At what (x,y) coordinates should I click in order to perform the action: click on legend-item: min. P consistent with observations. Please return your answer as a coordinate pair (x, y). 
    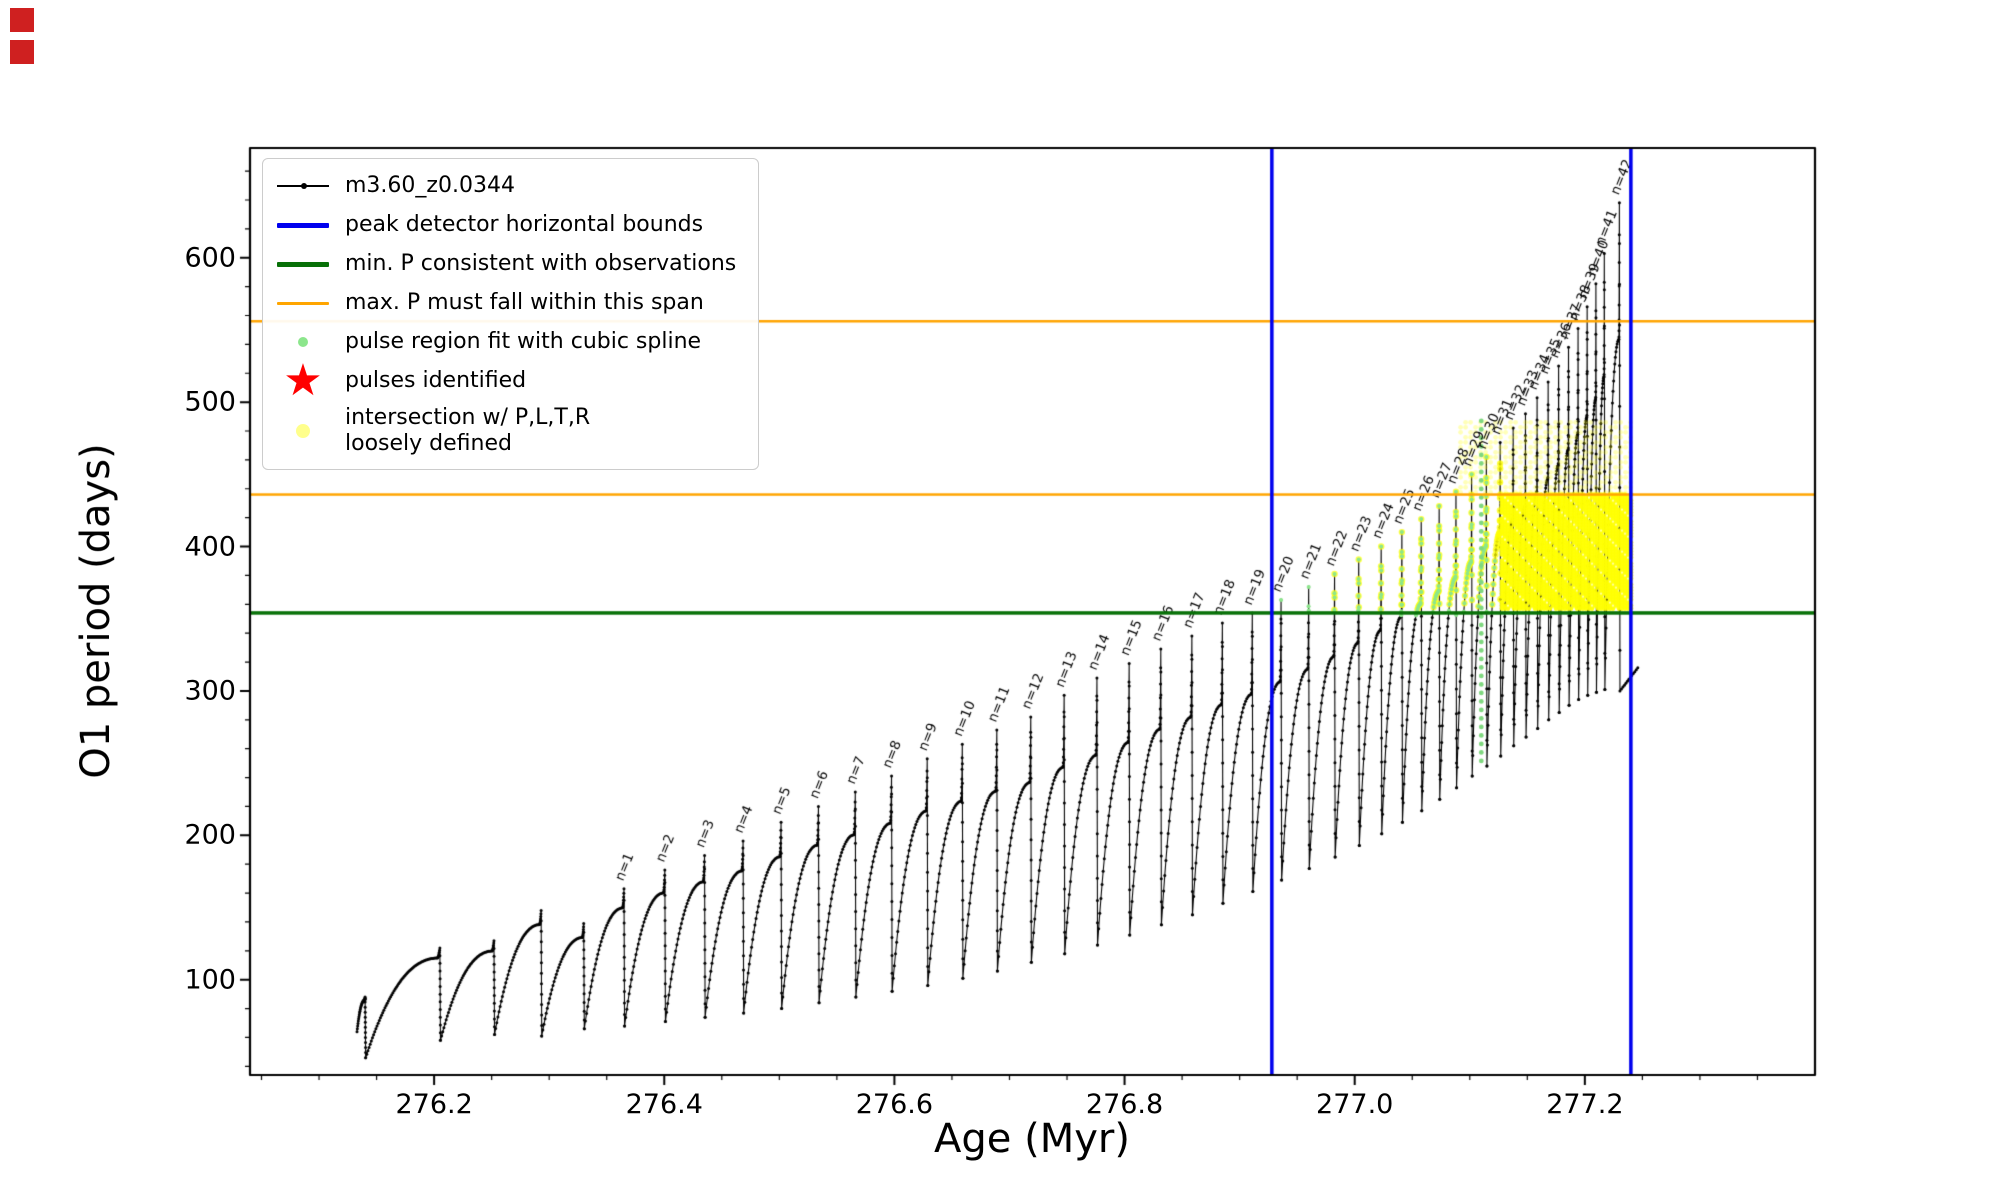
    Looking at the image, I should click on (505, 264).